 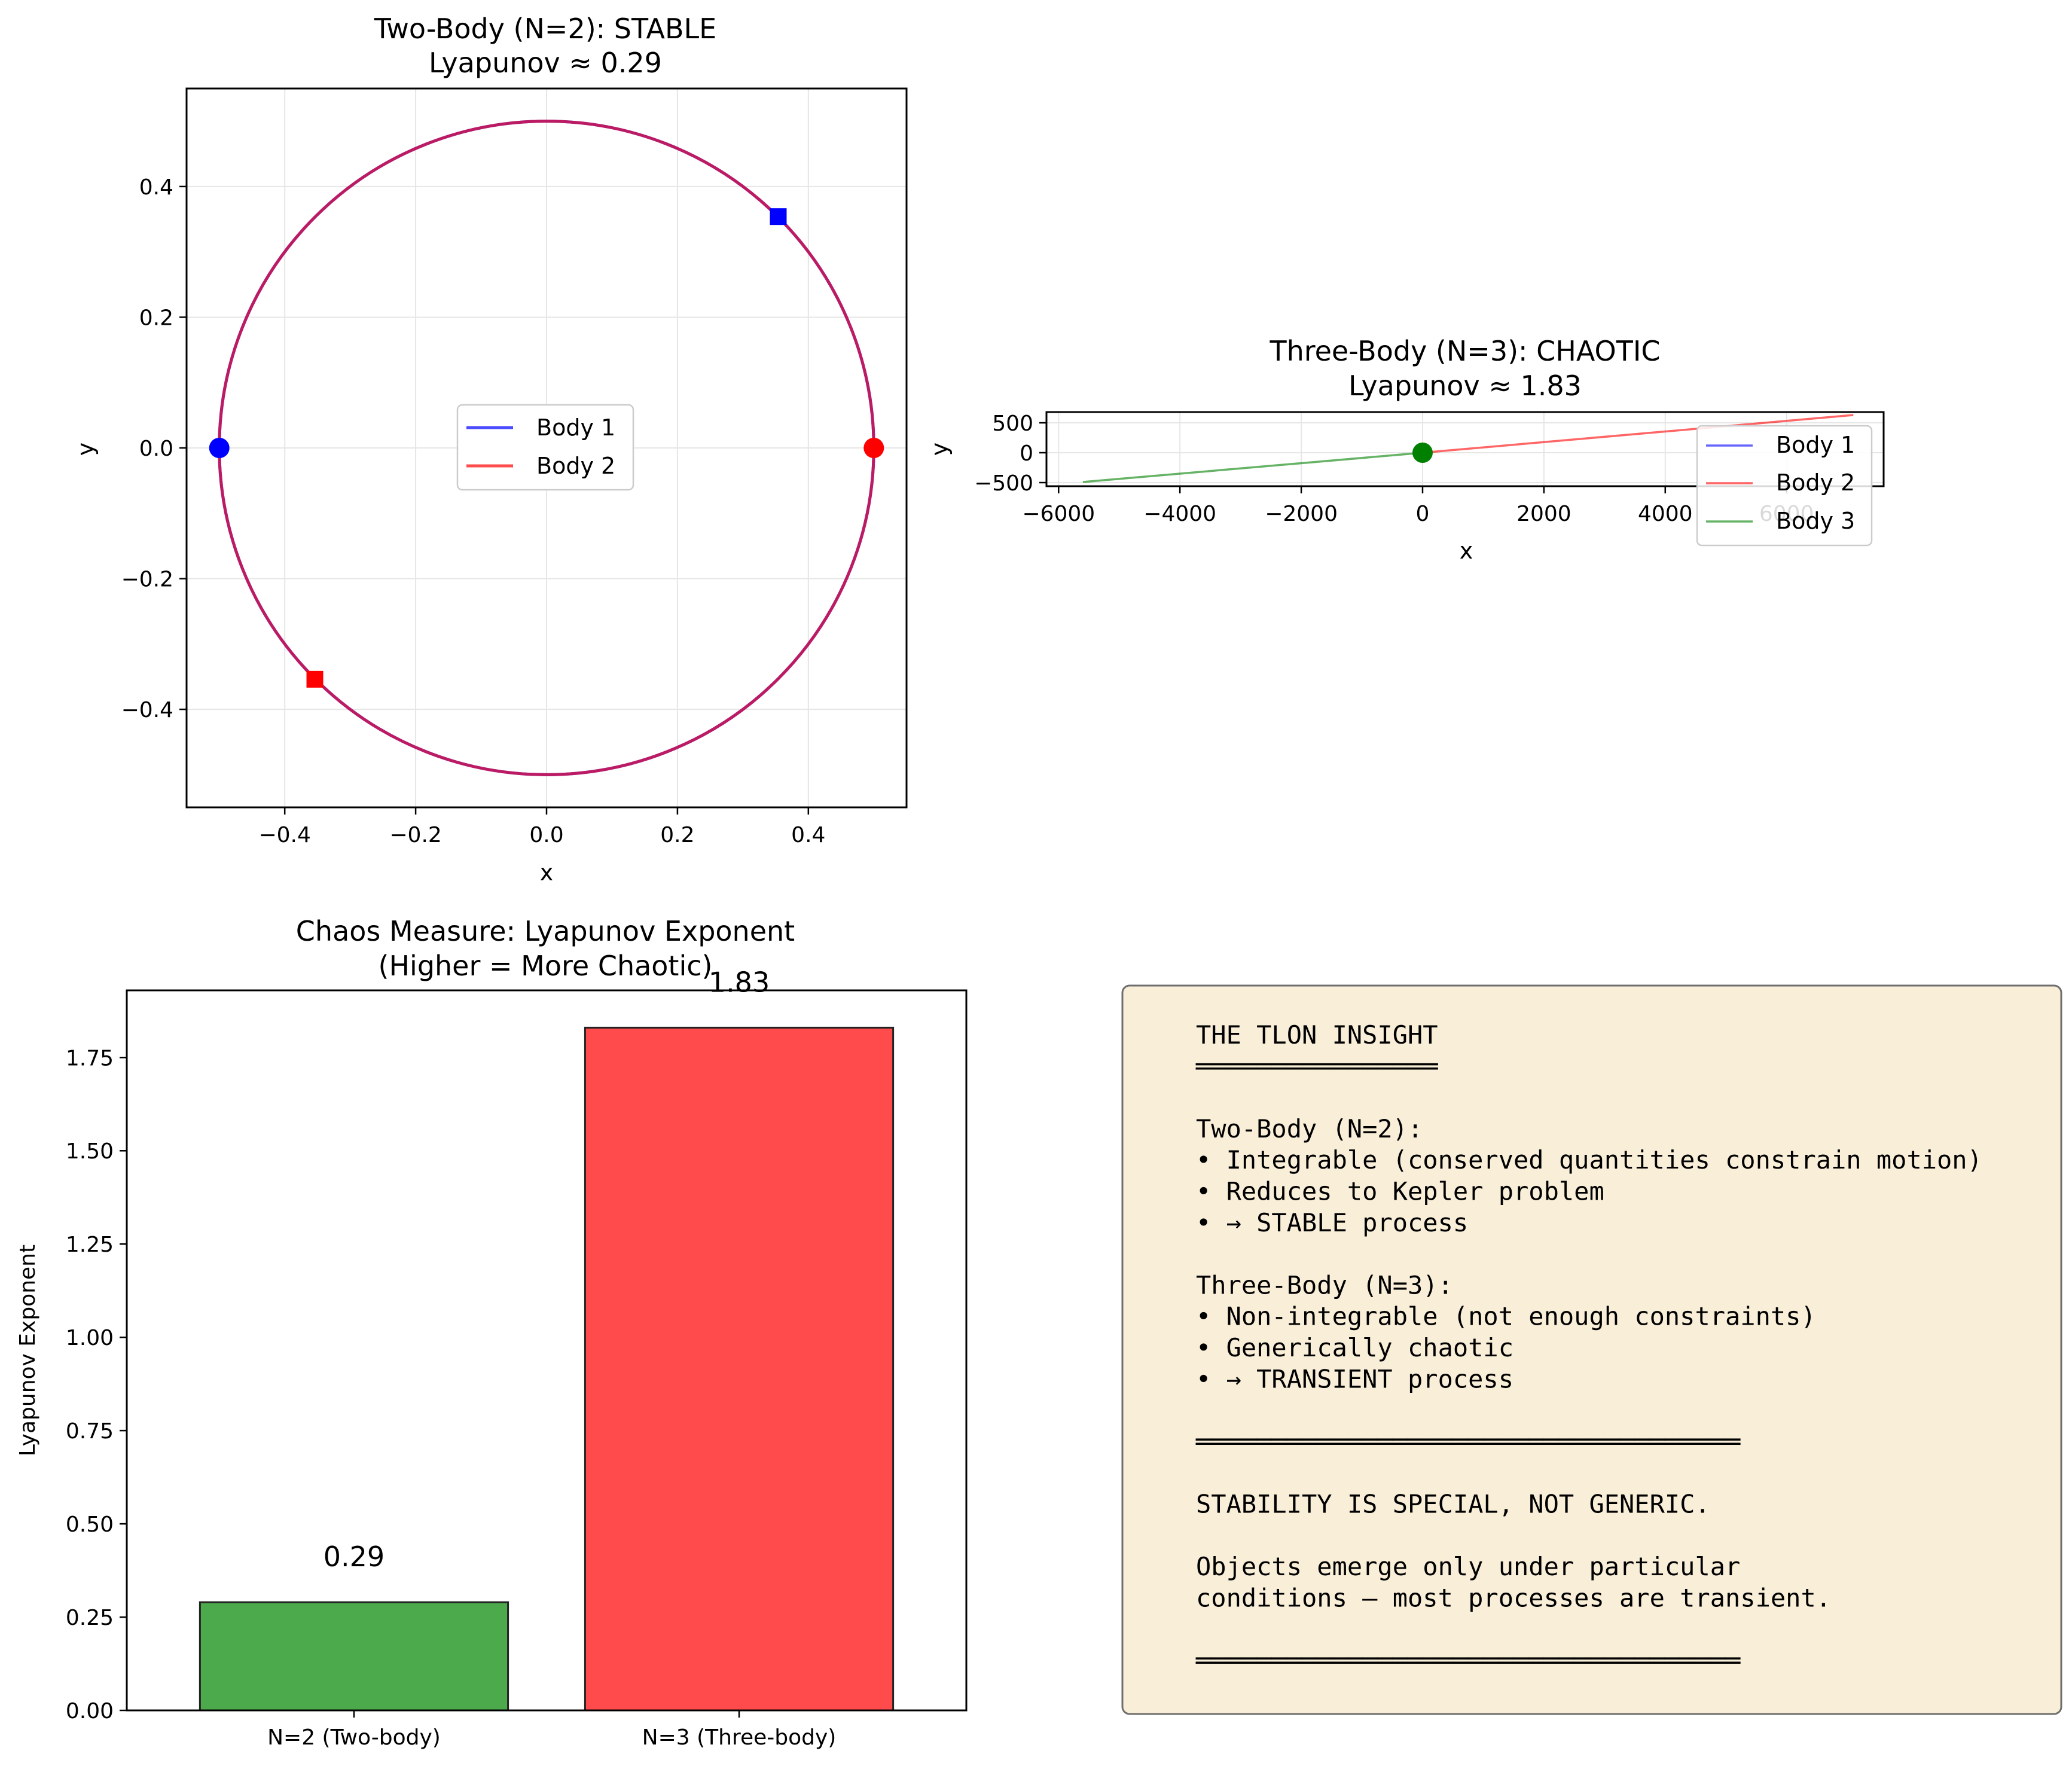 What do you see at coordinates (1423, 514) in the screenshot?
I see `x-tick-label: 0` at bounding box center [1423, 514].